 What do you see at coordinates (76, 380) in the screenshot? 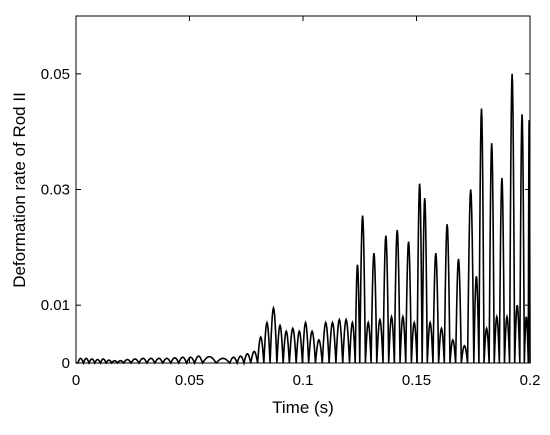
I see `x-tick-label: 0` at bounding box center [76, 380].